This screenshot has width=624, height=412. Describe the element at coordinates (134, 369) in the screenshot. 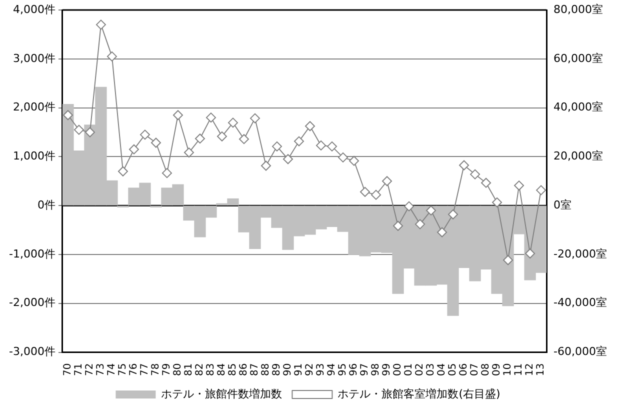

I see `x-tick-label: 76` at that location.